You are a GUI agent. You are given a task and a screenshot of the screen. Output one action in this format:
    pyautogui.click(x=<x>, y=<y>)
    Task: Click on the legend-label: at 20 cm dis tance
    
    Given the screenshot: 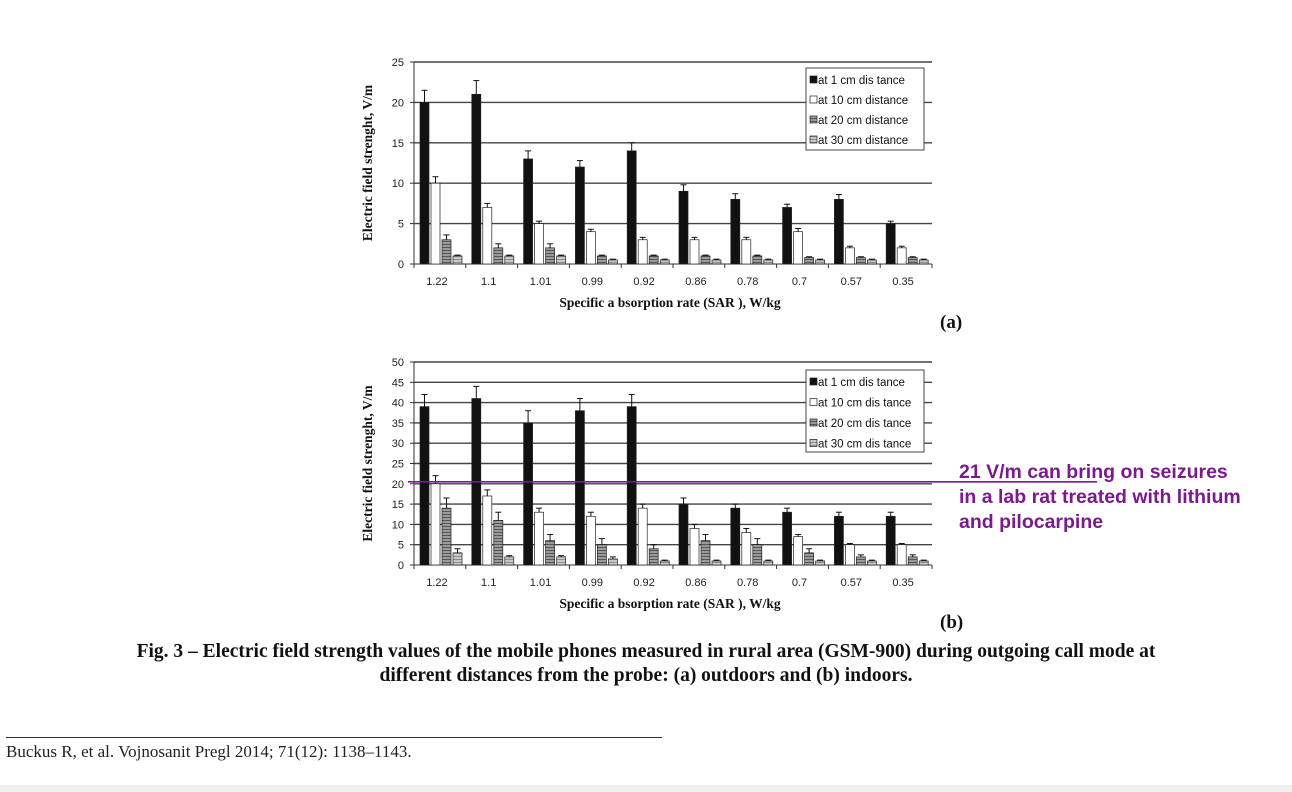 What is the action you would take?
    pyautogui.click(x=864, y=424)
    